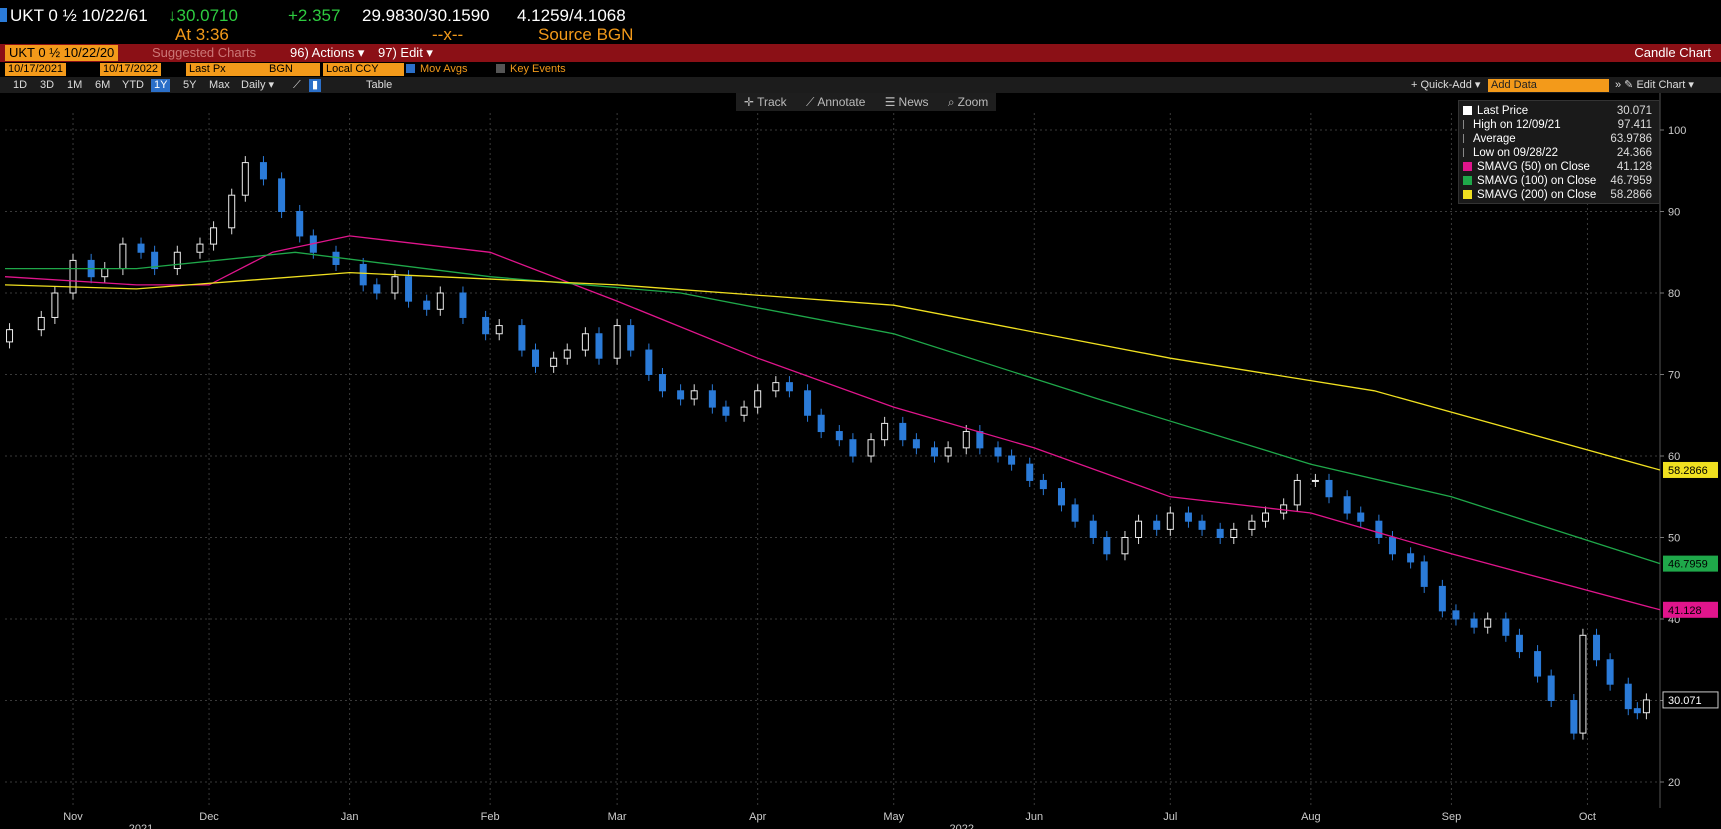 This screenshot has height=829, width=1721. What do you see at coordinates (47, 85) in the screenshot?
I see `range-3d: 3D` at bounding box center [47, 85].